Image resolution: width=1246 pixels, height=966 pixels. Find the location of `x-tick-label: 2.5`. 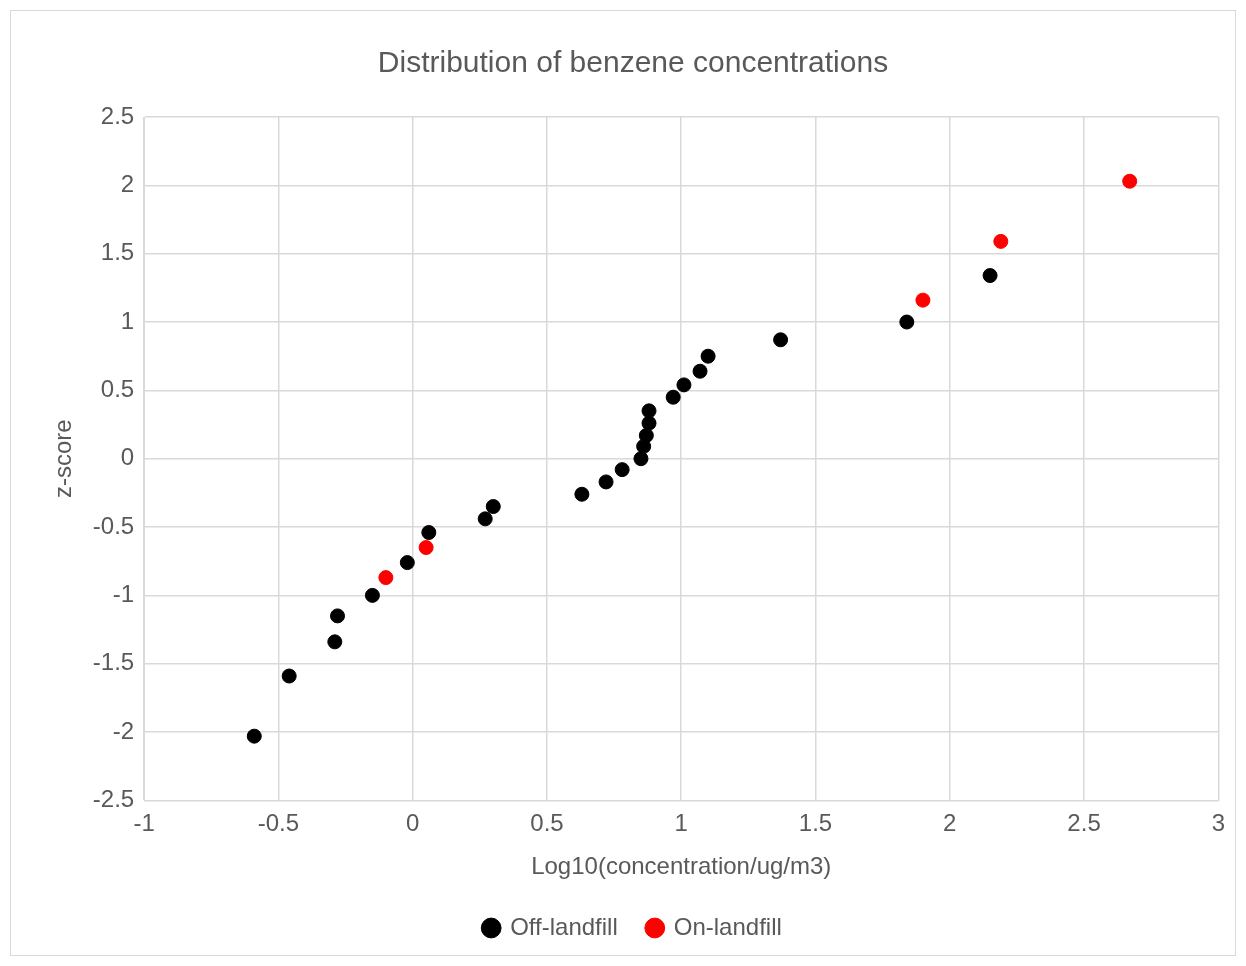

x-tick-label: 2.5 is located at coordinates (1084, 823).